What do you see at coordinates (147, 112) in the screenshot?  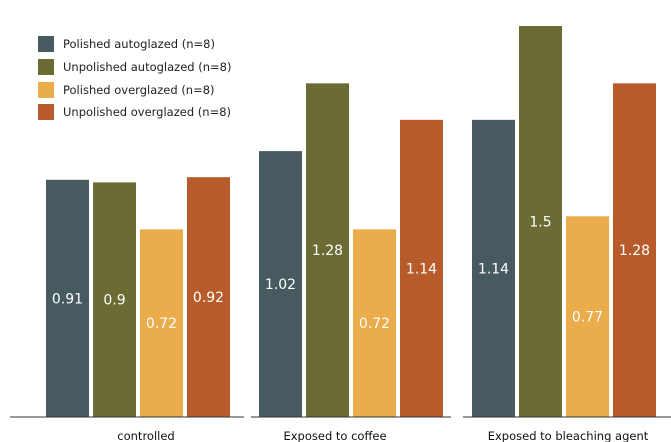 I see `legend-label: Unpolished overglazed (n=8)` at bounding box center [147, 112].